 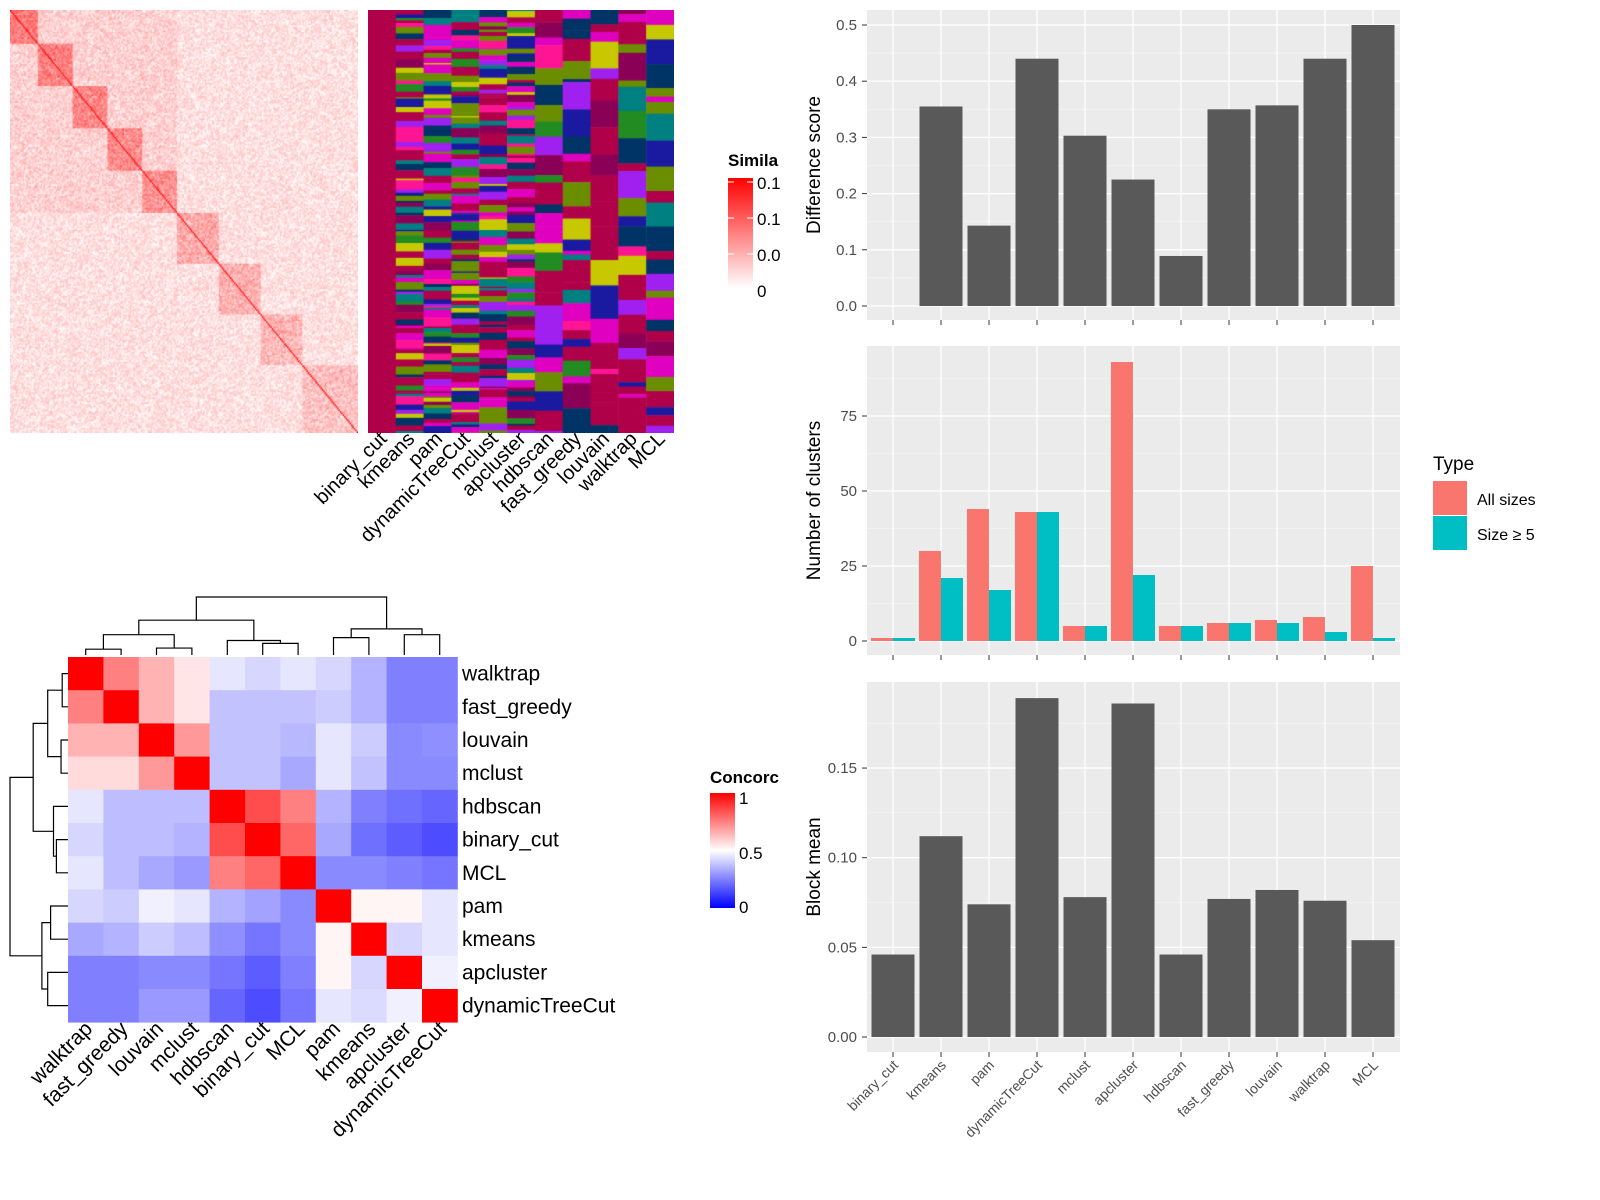 What do you see at coordinates (1073, 1077) in the screenshot?
I see `x-tick-label: mclust` at bounding box center [1073, 1077].